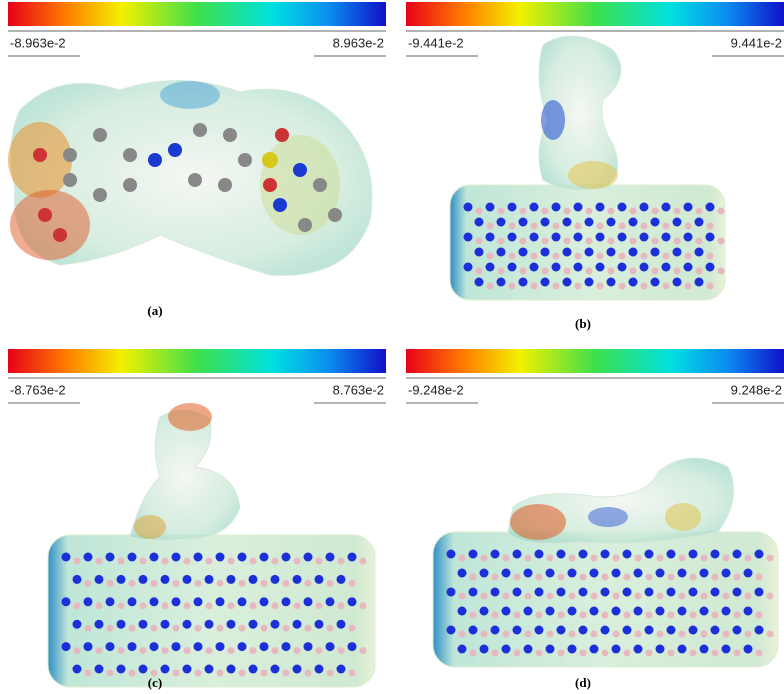 The image size is (784, 694). Describe the element at coordinates (621, 500) in the screenshot. I see `molecule-surface` at that location.